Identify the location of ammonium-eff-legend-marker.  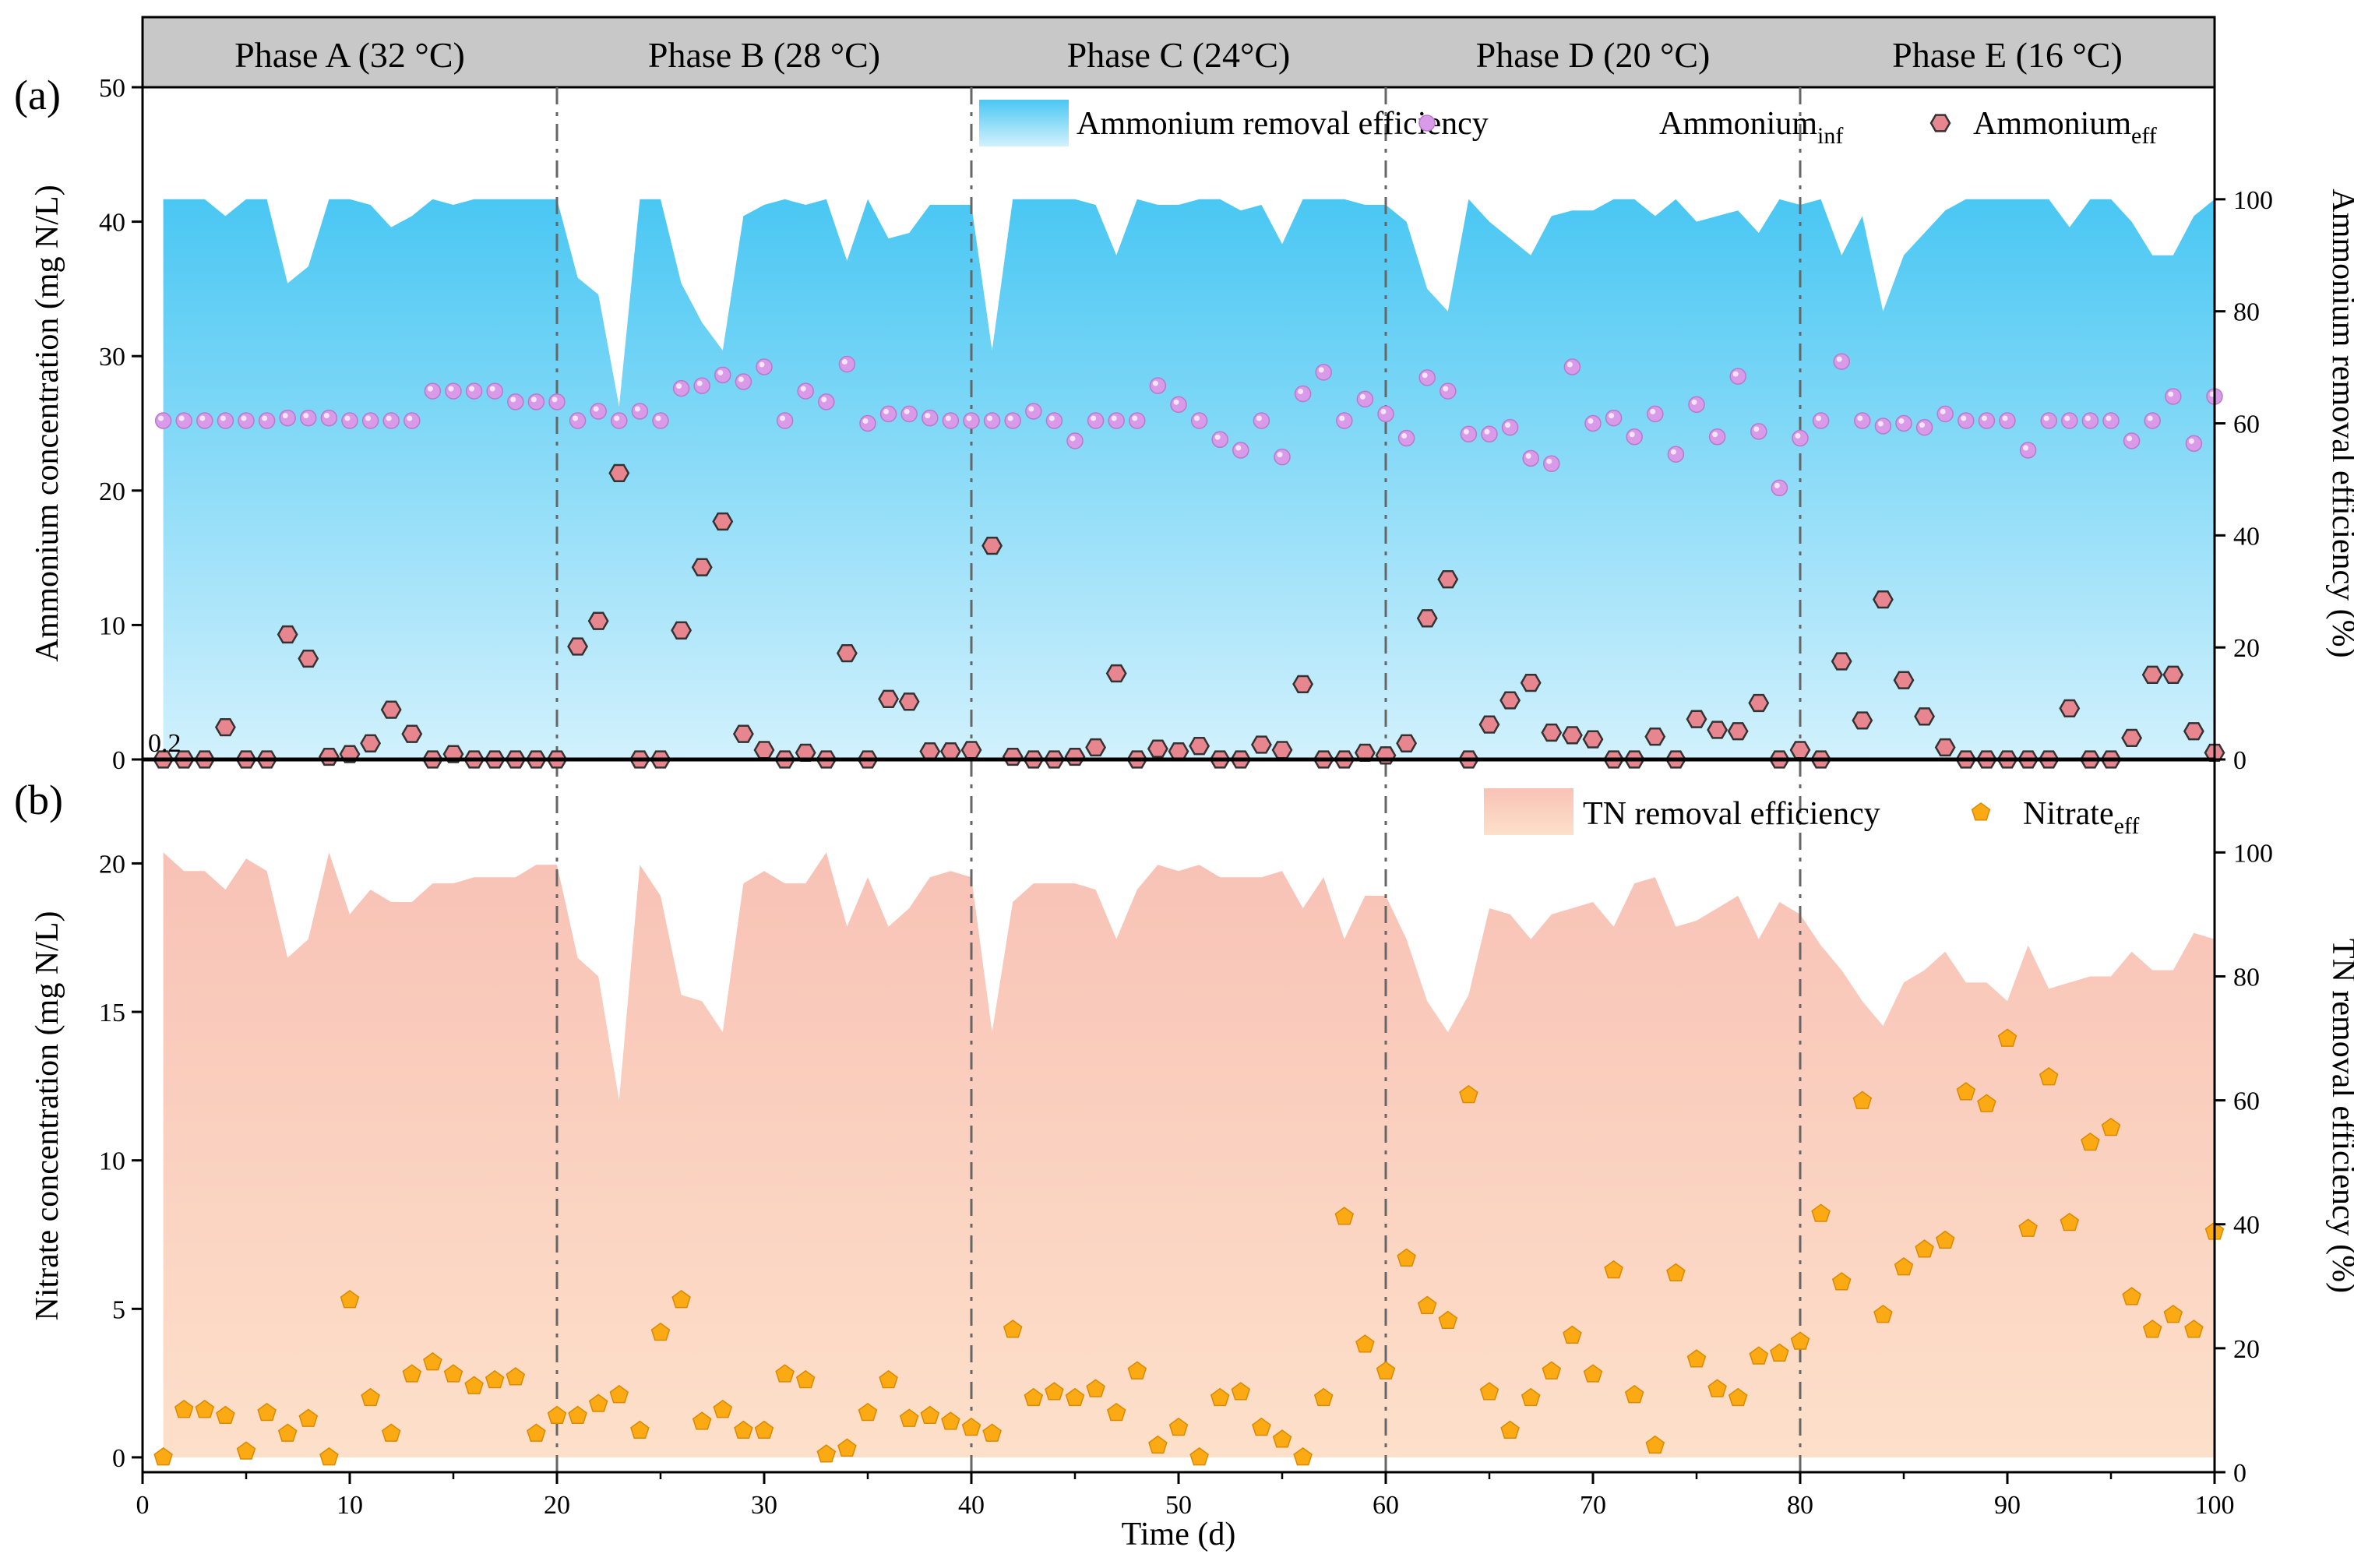
(1940, 123).